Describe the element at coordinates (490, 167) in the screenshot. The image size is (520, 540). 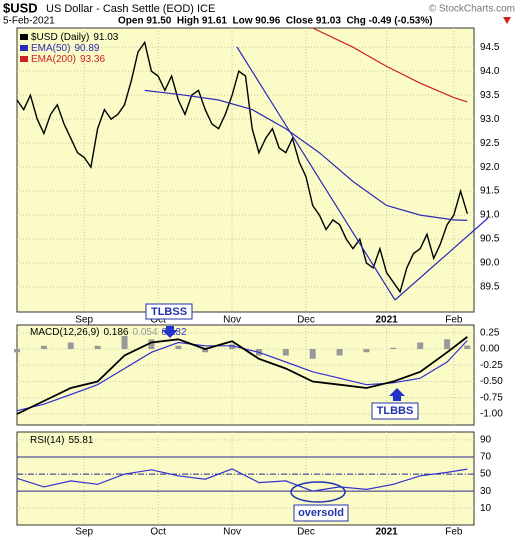
I see `y-tick-label: 92.0` at that location.